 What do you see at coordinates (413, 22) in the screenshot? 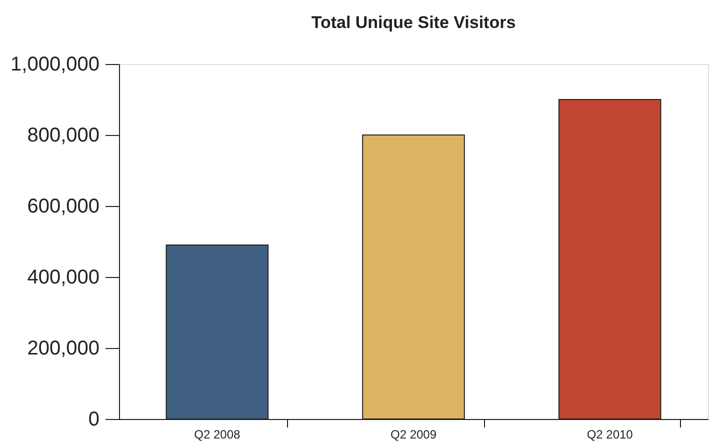
I see `chart-title: Total Unique Site Visitors` at bounding box center [413, 22].